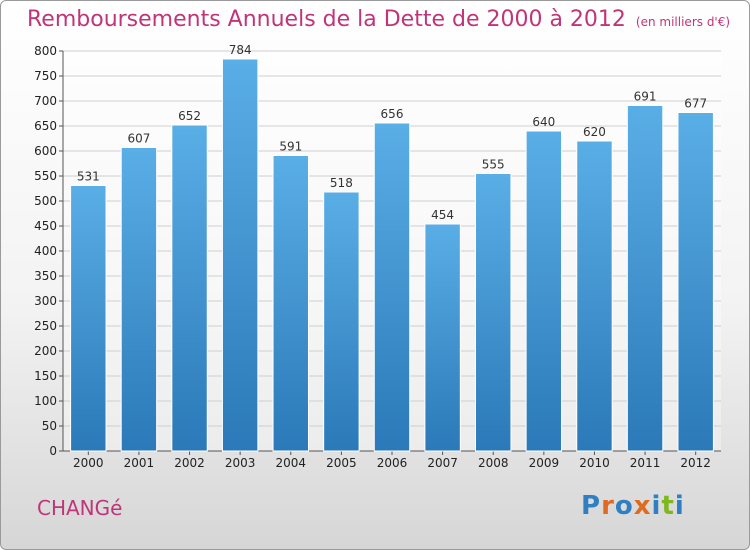  What do you see at coordinates (45, 76) in the screenshot?
I see `y-tick-label: 750` at bounding box center [45, 76].